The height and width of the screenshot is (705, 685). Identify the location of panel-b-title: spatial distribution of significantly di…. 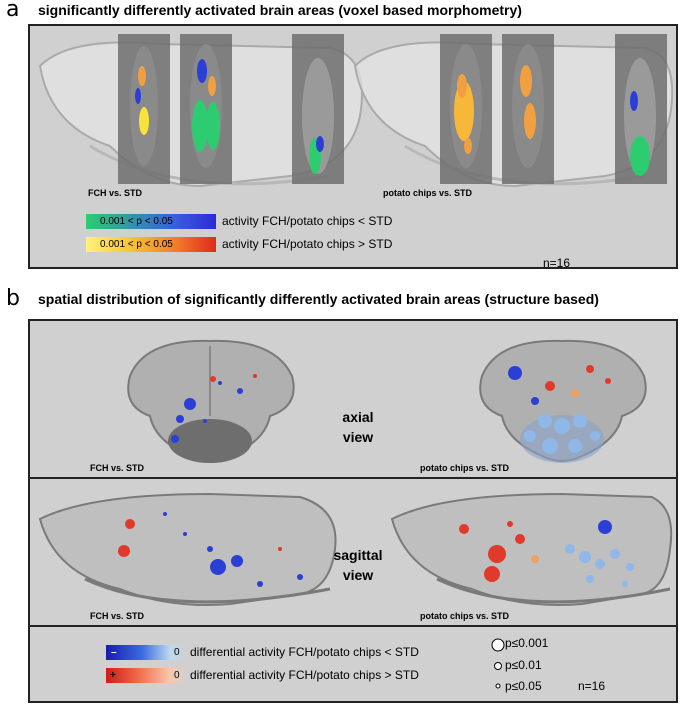
(318, 299).